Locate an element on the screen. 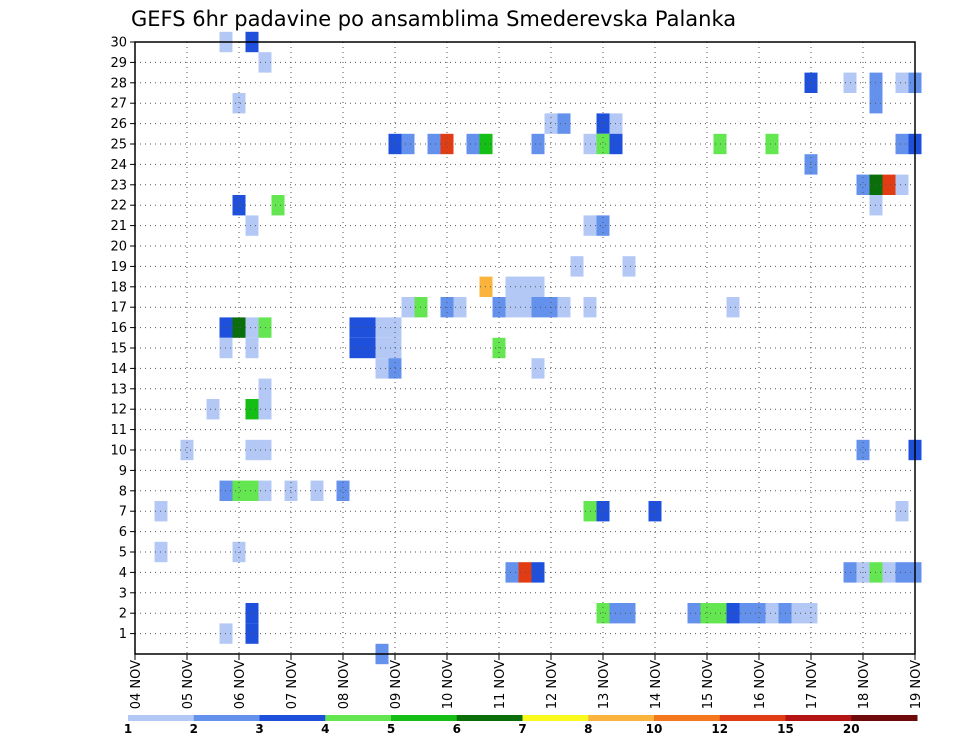 The height and width of the screenshot is (742, 960). legend: 1 2 3 4 5 6 7 8 10 12 15 20 is located at coordinates (521, 725).